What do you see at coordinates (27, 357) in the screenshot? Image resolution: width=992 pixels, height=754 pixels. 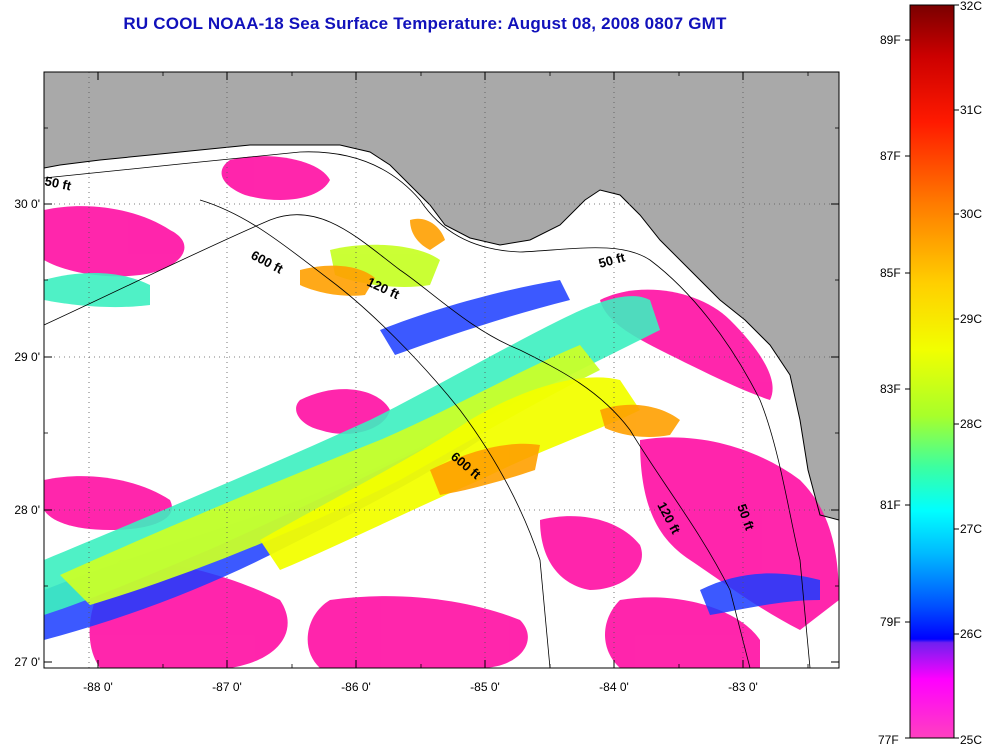 I see `lat-tick-label: 29 0'` at bounding box center [27, 357].